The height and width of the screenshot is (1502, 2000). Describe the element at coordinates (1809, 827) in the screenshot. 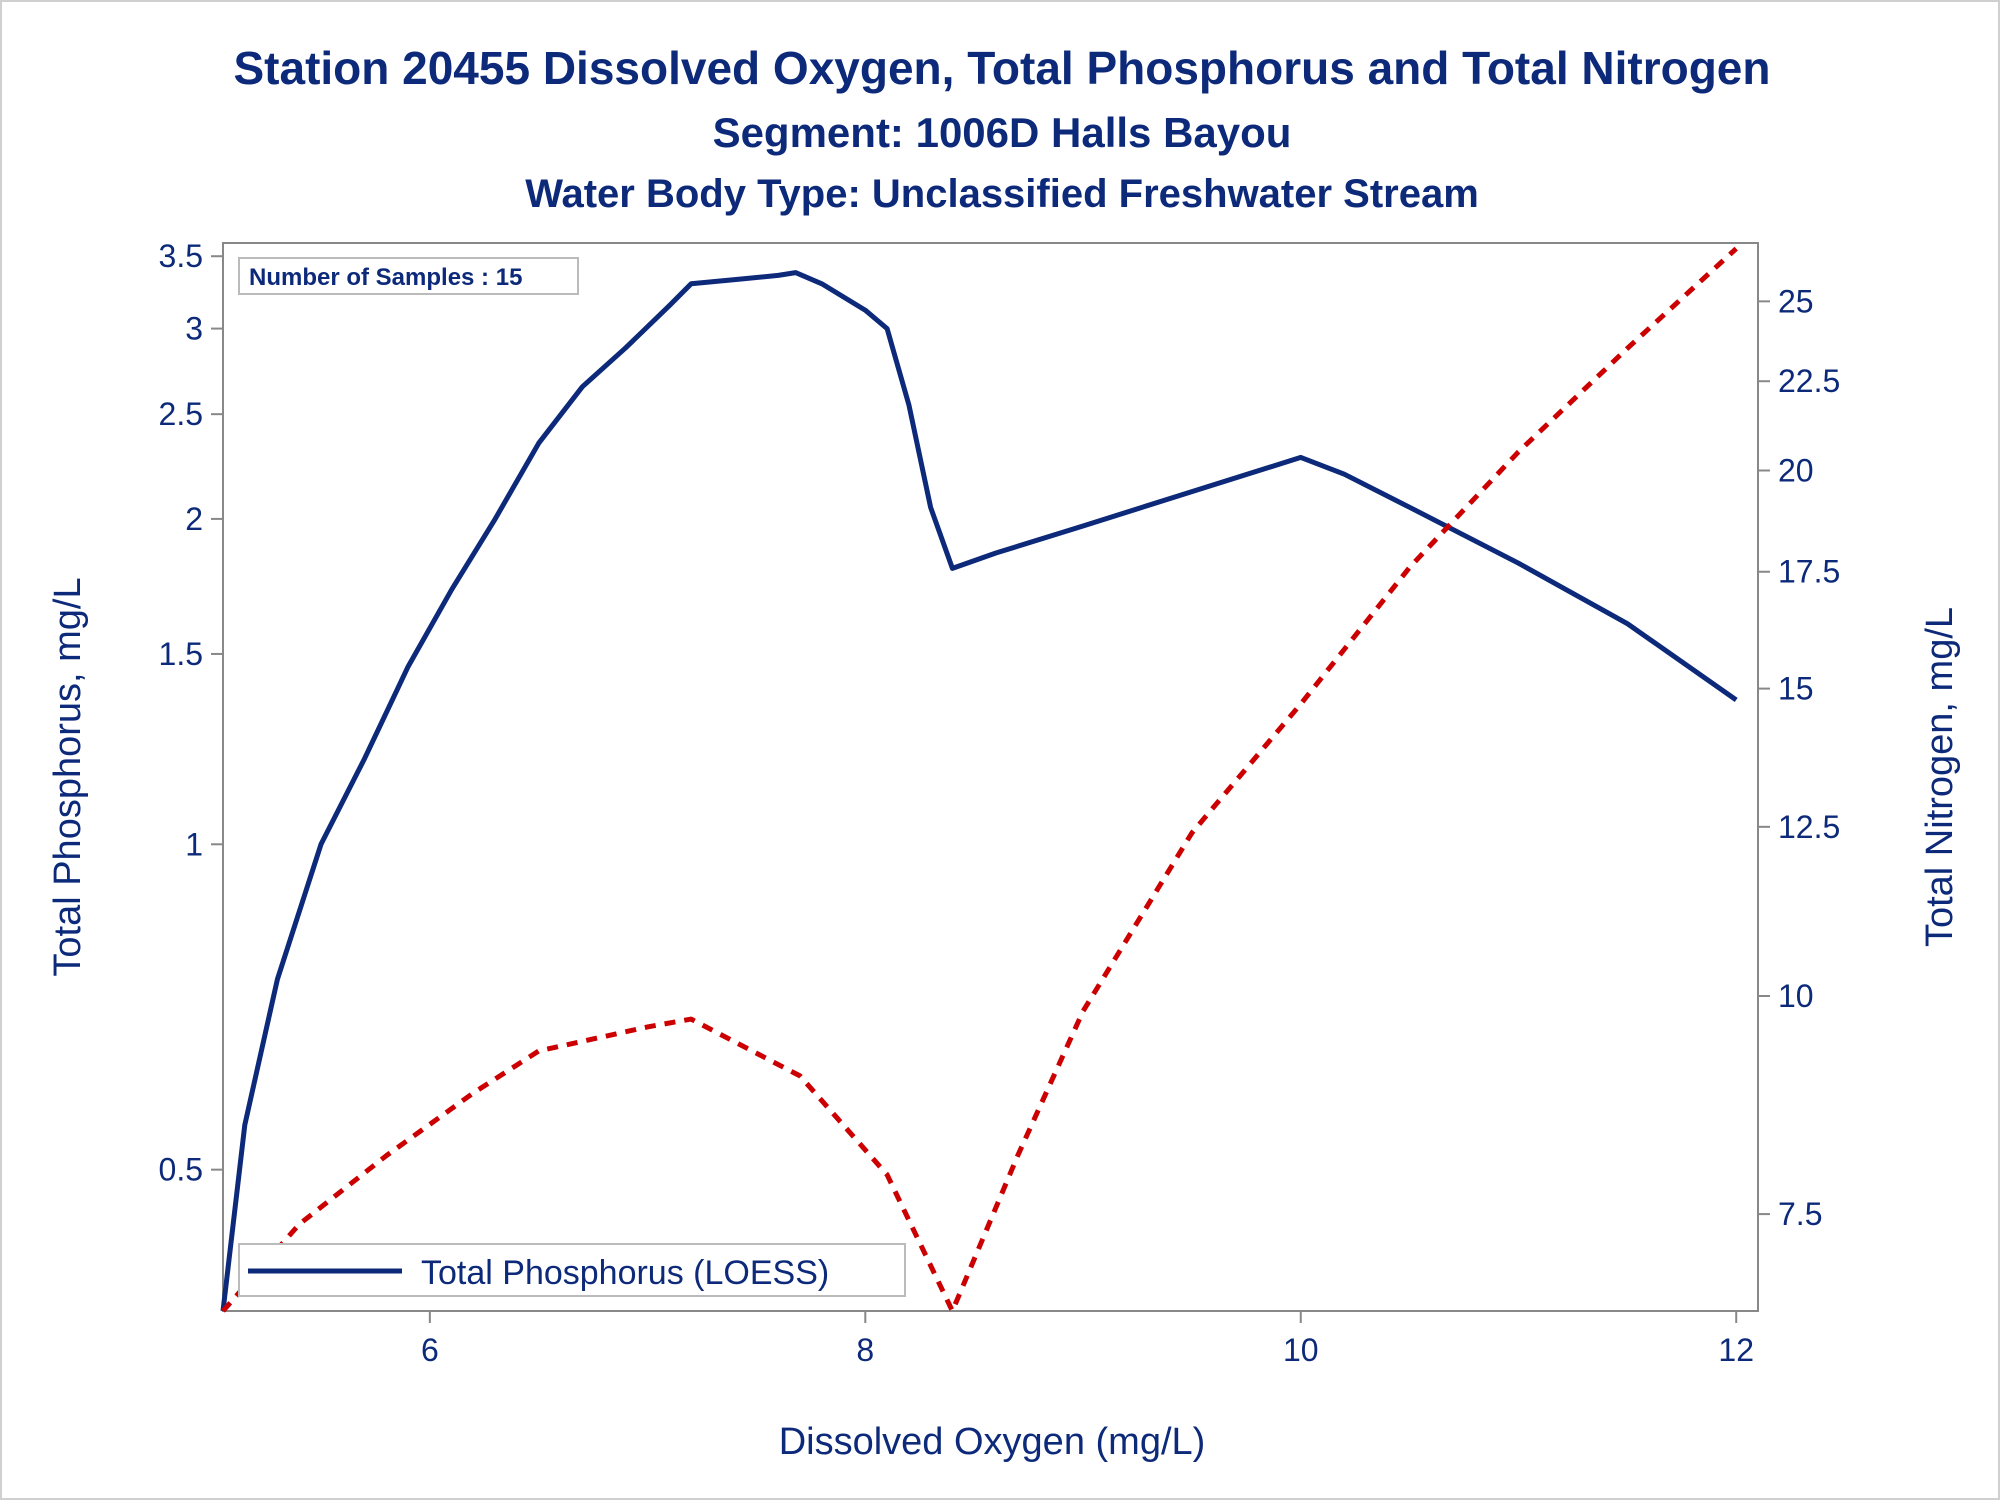

I see `y2-tick-label: 12.5` at that location.